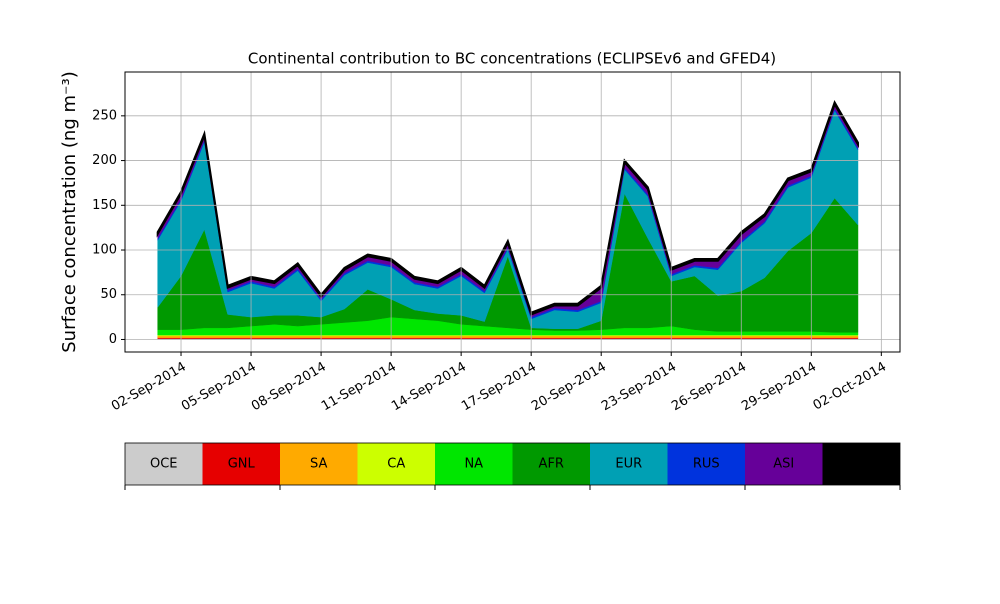 The image size is (1000, 604). I want to click on legend-label: EUR, so click(628, 464).